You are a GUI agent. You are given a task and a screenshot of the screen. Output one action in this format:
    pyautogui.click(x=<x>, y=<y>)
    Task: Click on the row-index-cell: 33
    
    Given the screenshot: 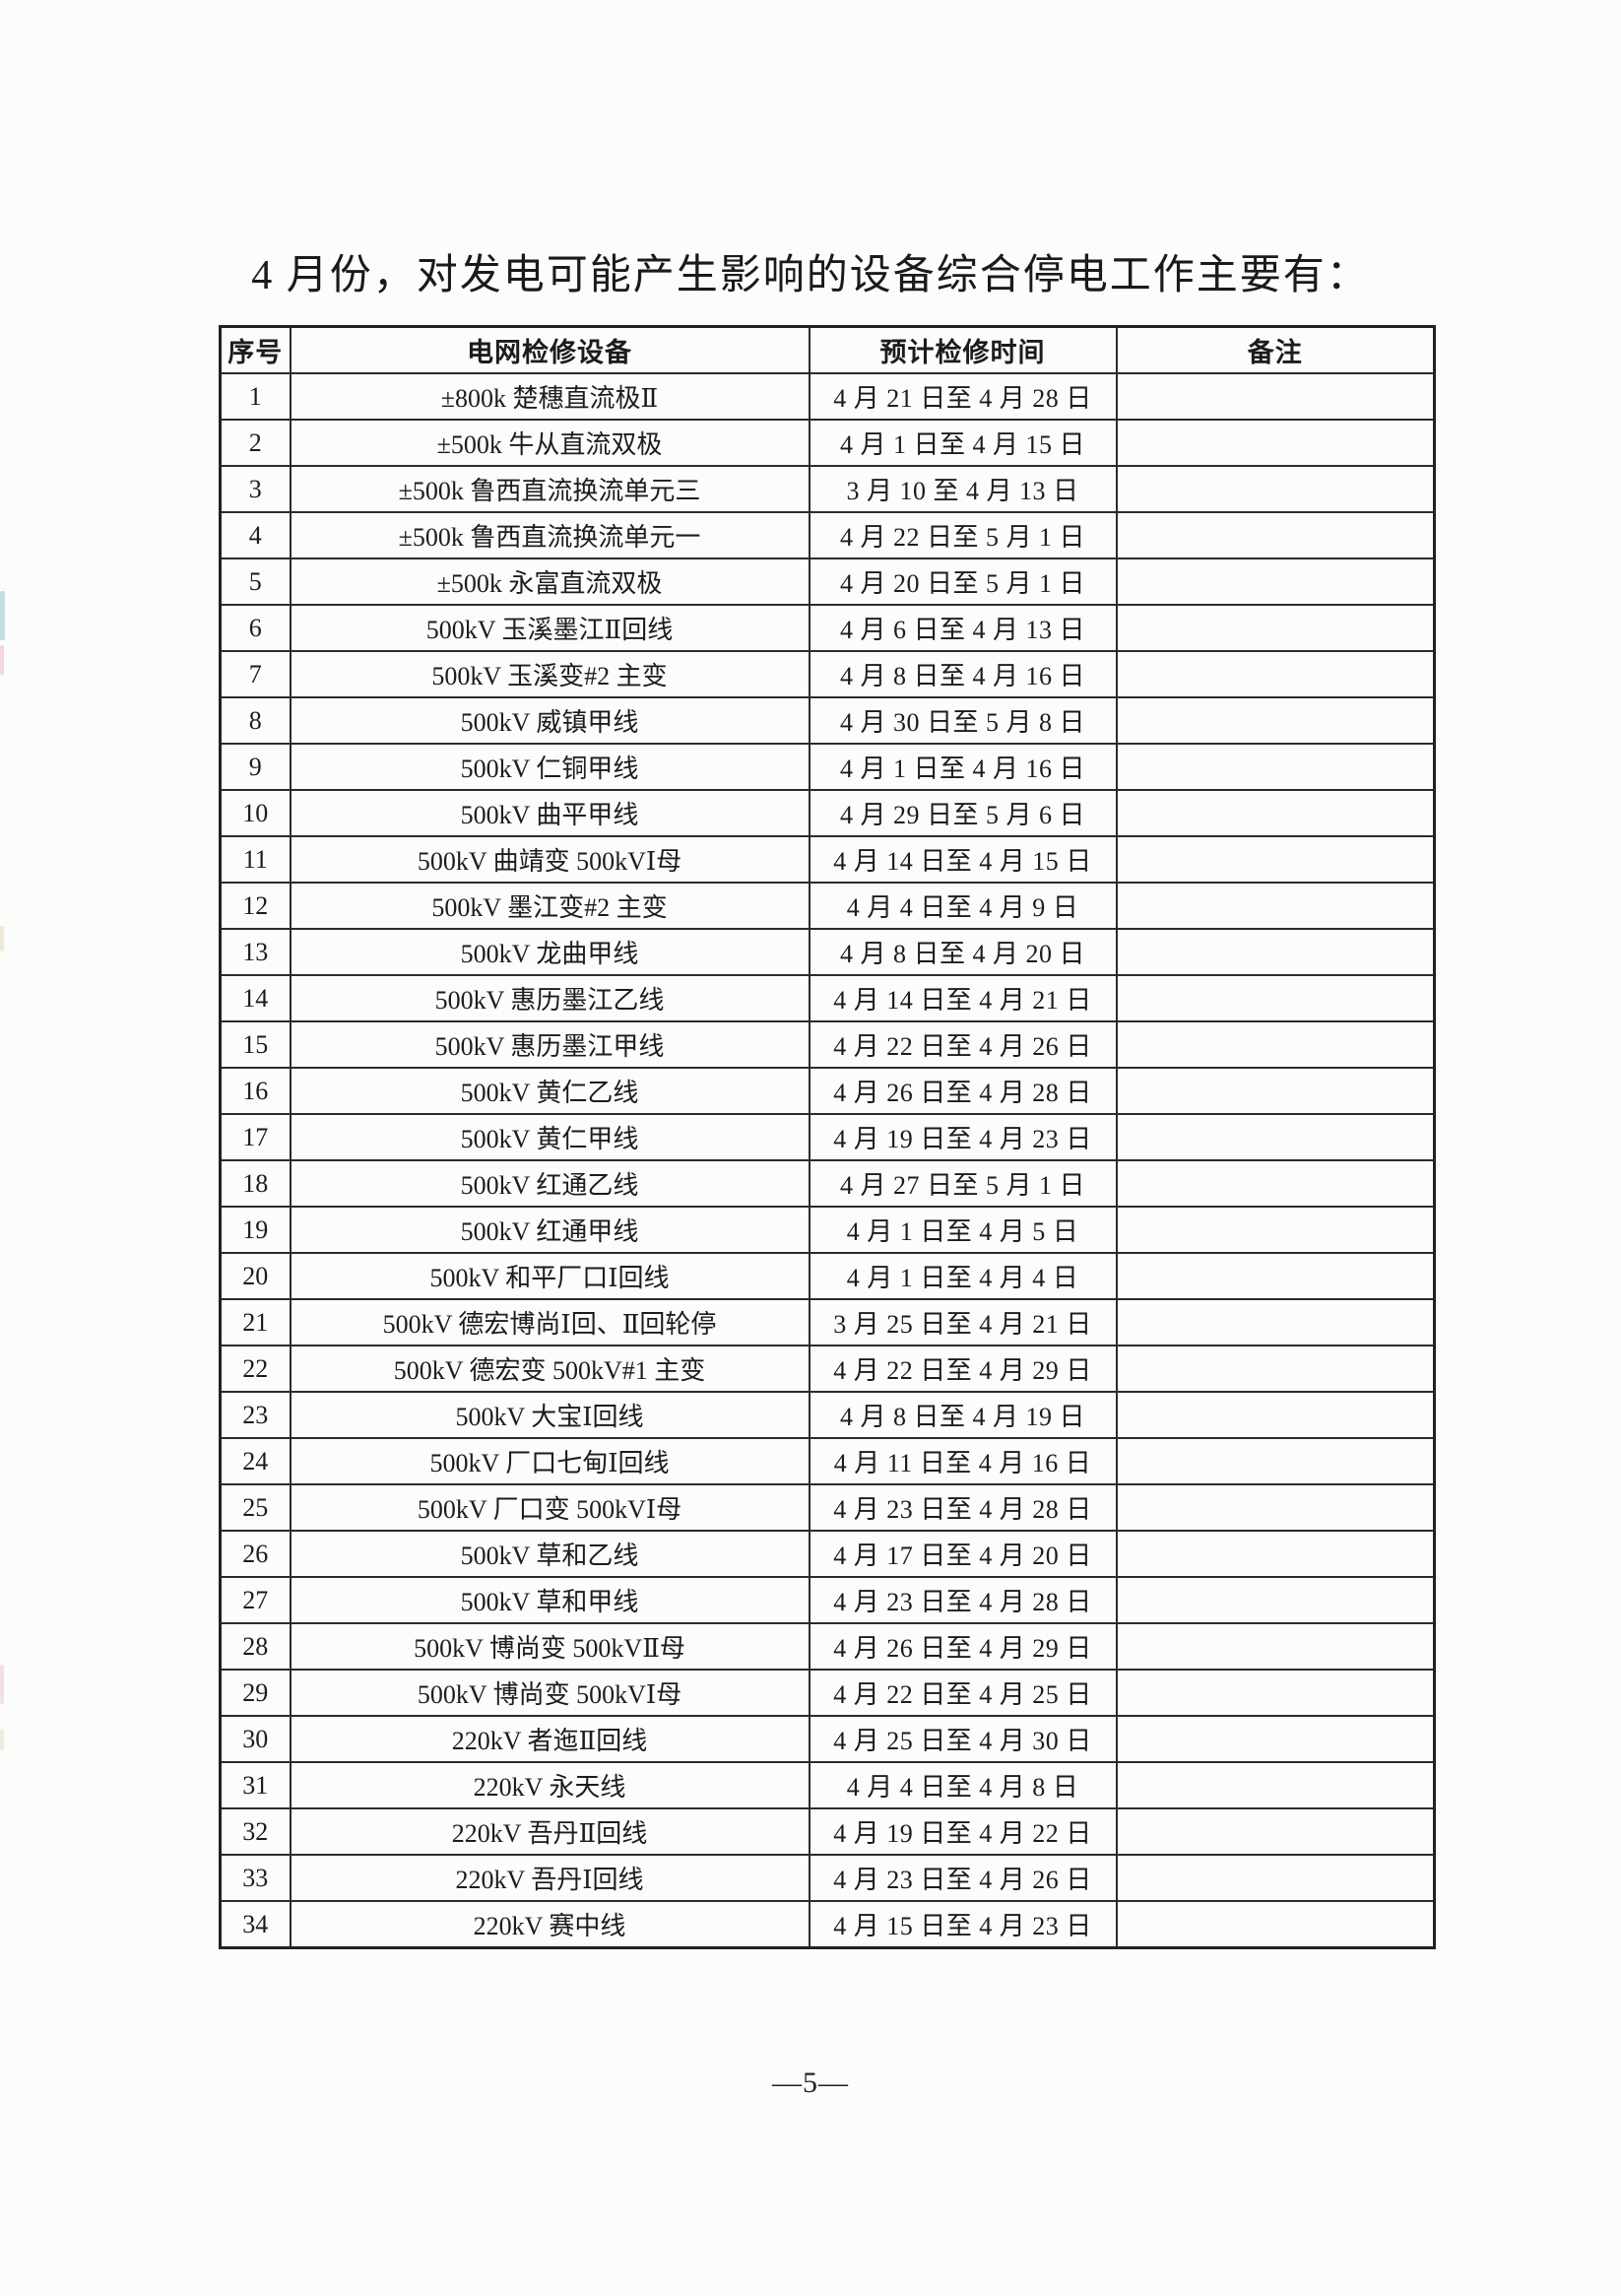 What is the action you would take?
    pyautogui.click(x=256, y=1878)
    